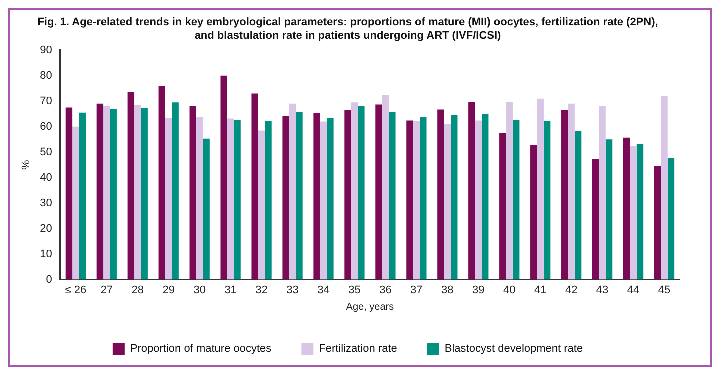  Describe the element at coordinates (138, 290) in the screenshot. I see `x-tick-label: 28` at that location.